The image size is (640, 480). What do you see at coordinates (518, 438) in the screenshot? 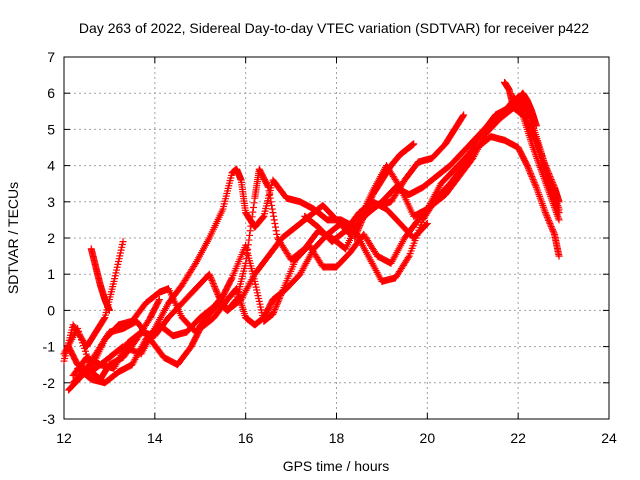
I see `x-tick-label: 22` at bounding box center [518, 438].